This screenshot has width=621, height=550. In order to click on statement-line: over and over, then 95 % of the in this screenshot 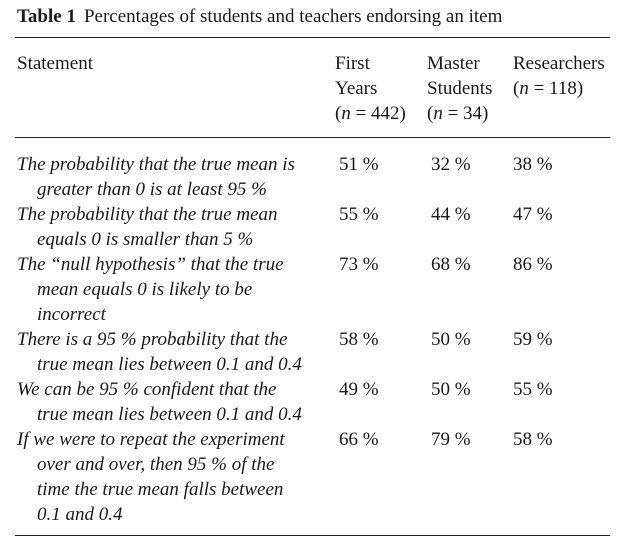, I will do `click(156, 464)`.